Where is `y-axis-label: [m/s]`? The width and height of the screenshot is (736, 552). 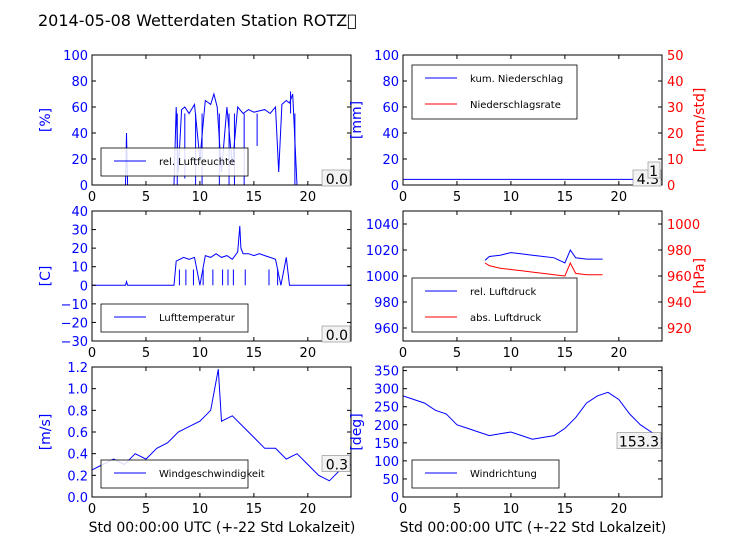
y-axis-label: [m/s] is located at coordinates (46, 432).